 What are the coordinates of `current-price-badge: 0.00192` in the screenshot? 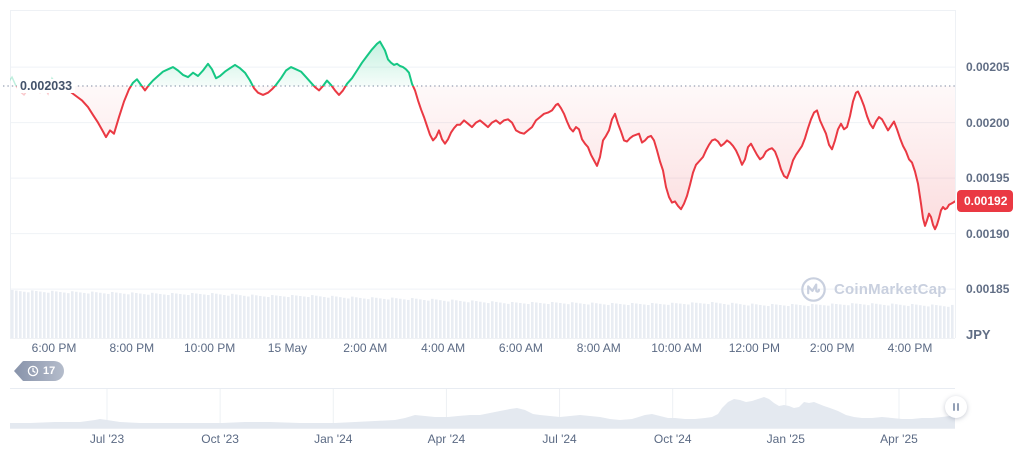 It's located at (985, 201).